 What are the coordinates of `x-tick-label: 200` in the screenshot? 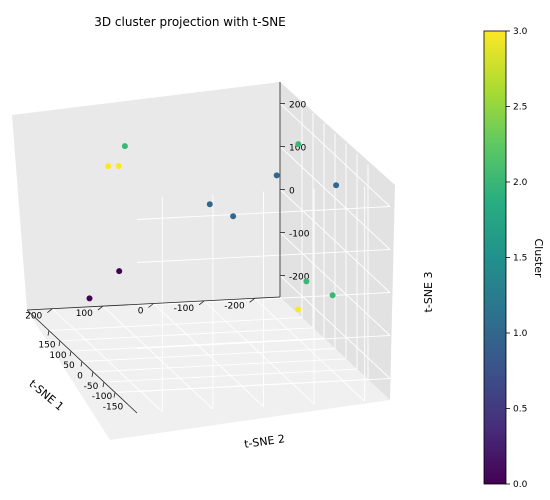 It's located at (33, 317).